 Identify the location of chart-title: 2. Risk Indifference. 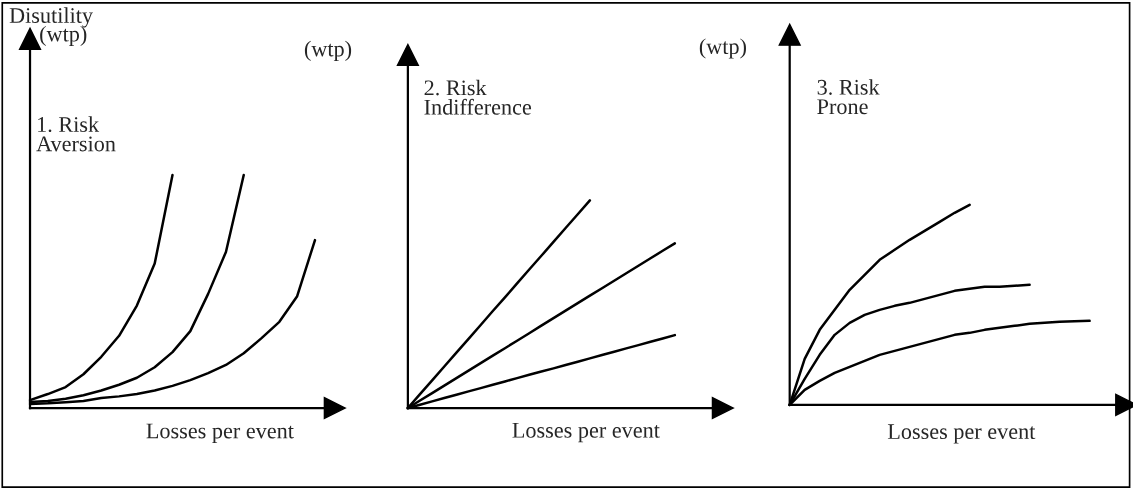
(478, 97).